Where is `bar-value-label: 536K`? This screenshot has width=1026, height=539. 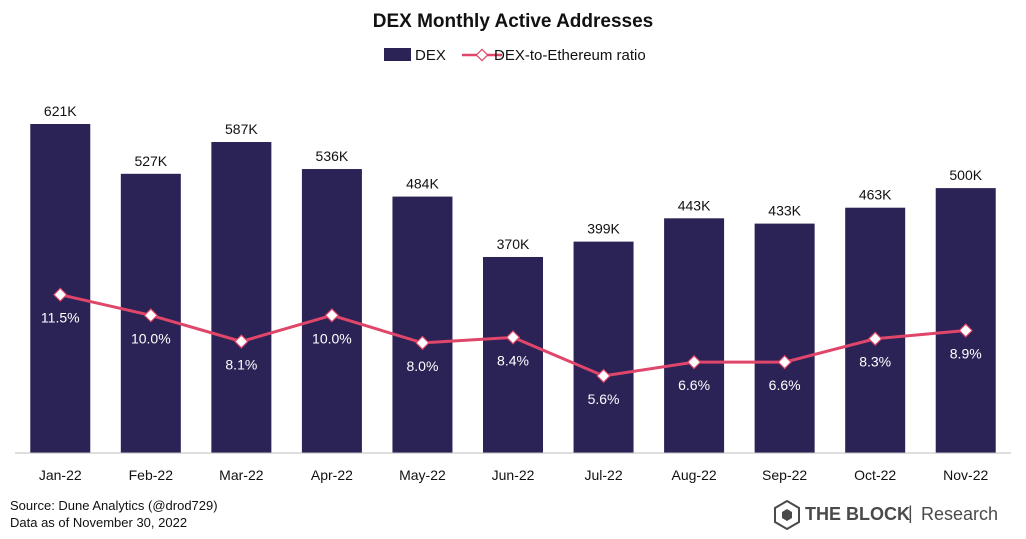 bar-value-label: 536K is located at coordinates (332, 156).